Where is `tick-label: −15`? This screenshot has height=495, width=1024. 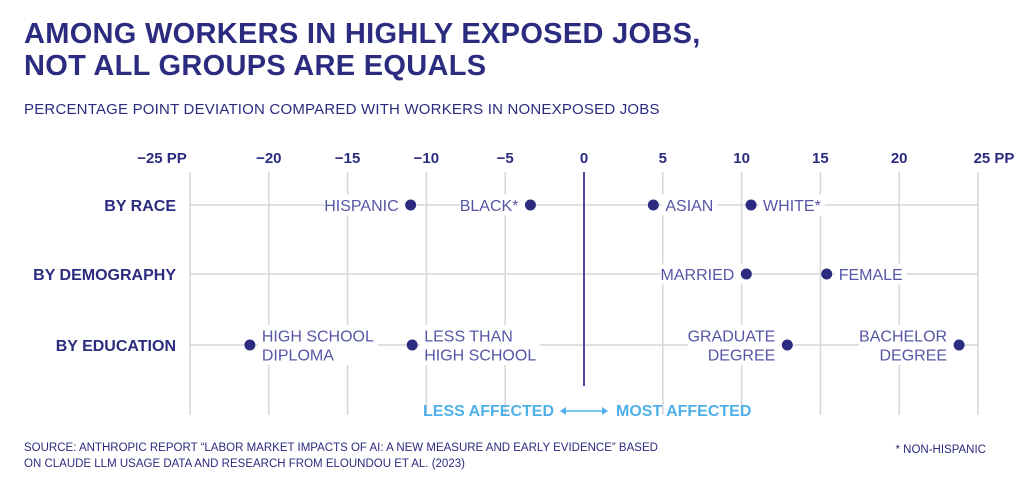 tick-label: −15 is located at coordinates (347, 158).